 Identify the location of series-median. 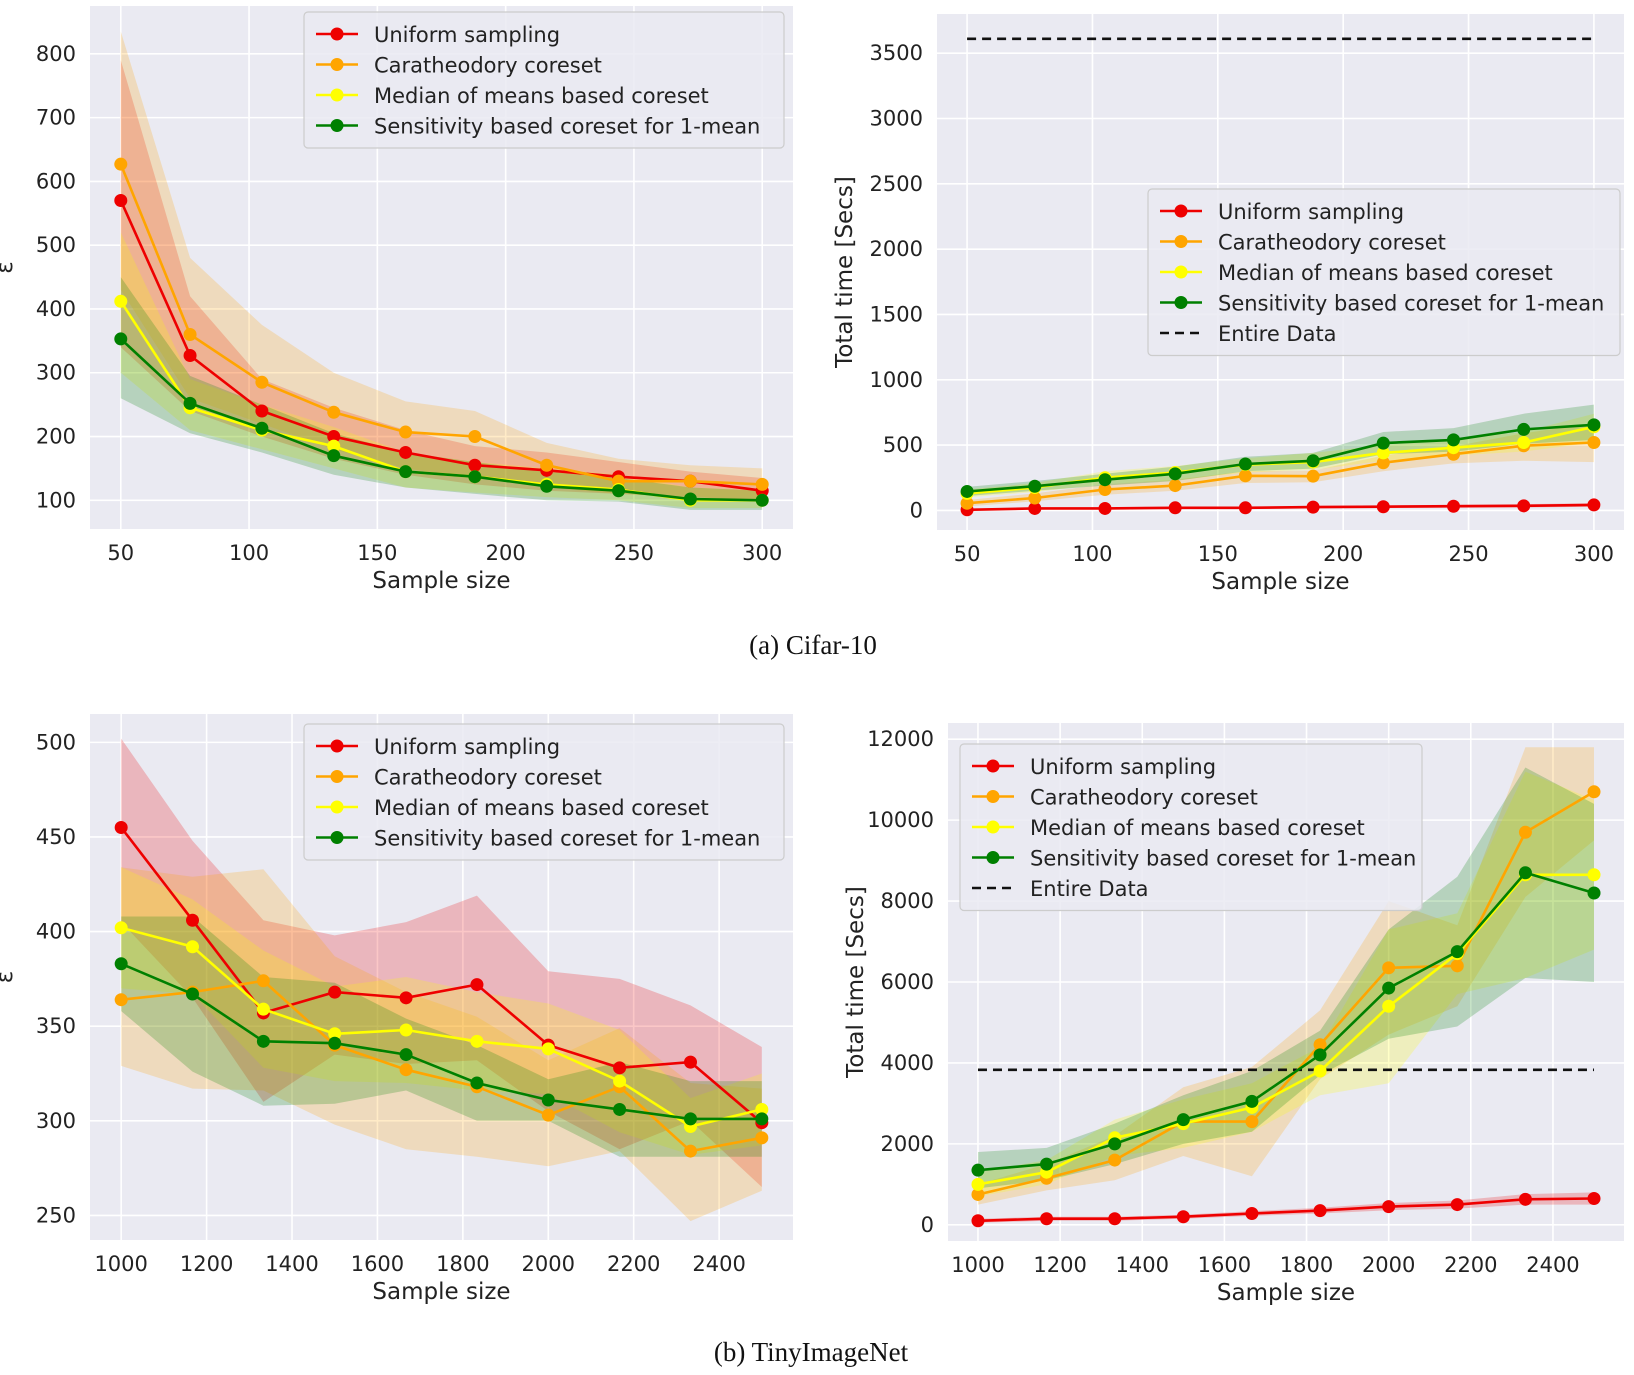
(441, 1027).